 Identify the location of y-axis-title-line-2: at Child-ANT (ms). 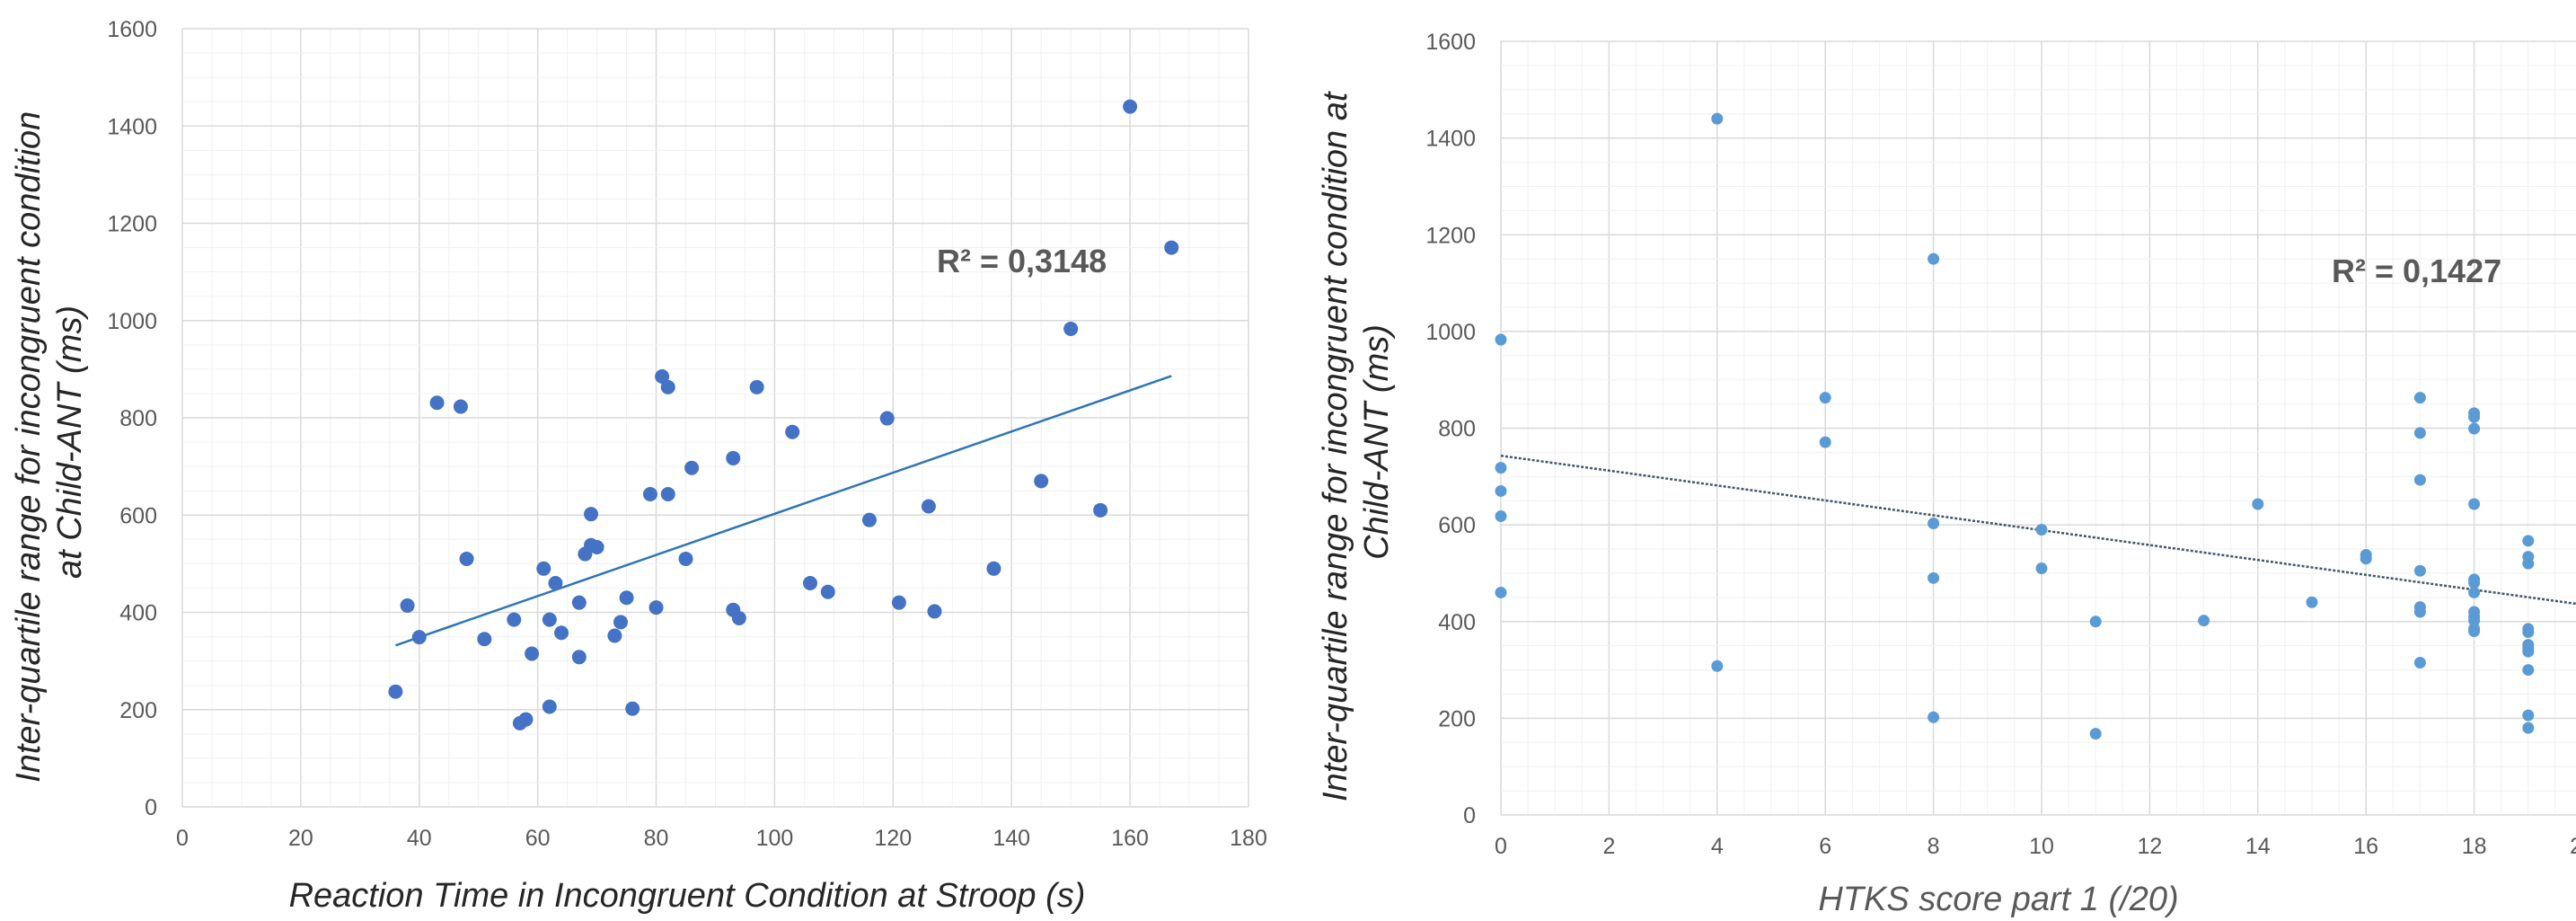
(70, 443).